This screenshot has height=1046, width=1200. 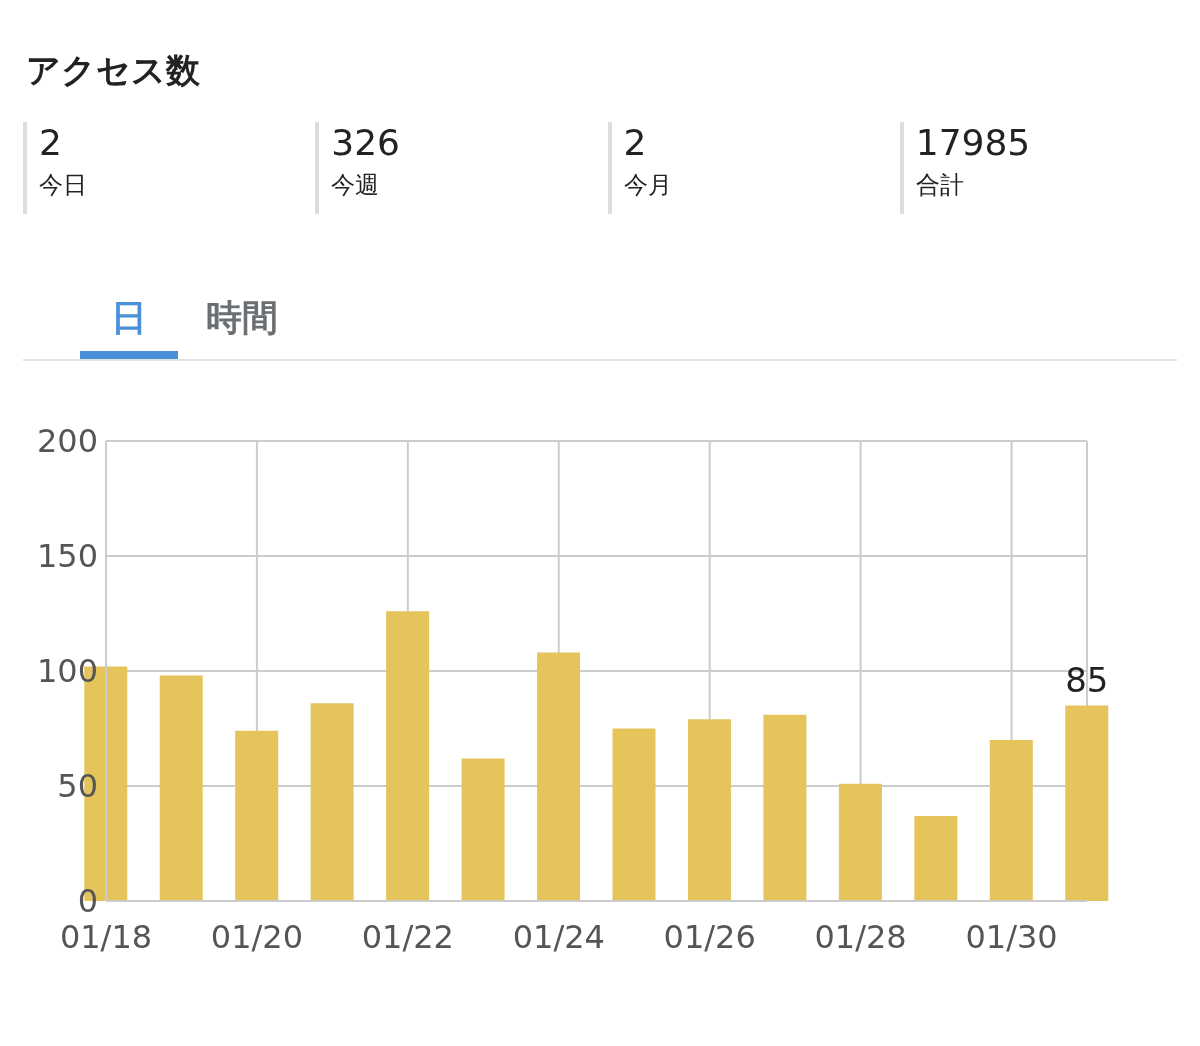 What do you see at coordinates (129, 326) in the screenshot?
I see `text: 日` at bounding box center [129, 326].